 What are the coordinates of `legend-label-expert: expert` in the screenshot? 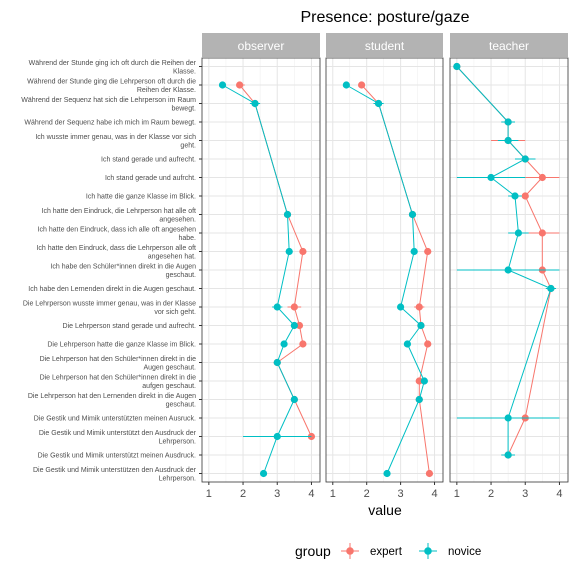 It's located at (386, 552).